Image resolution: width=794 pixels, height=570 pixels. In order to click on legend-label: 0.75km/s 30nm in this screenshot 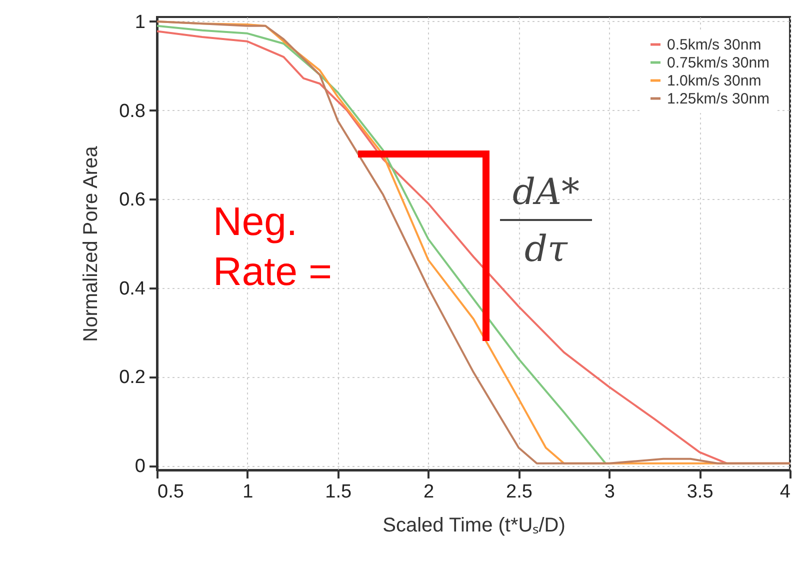, I will do `click(718, 63)`.